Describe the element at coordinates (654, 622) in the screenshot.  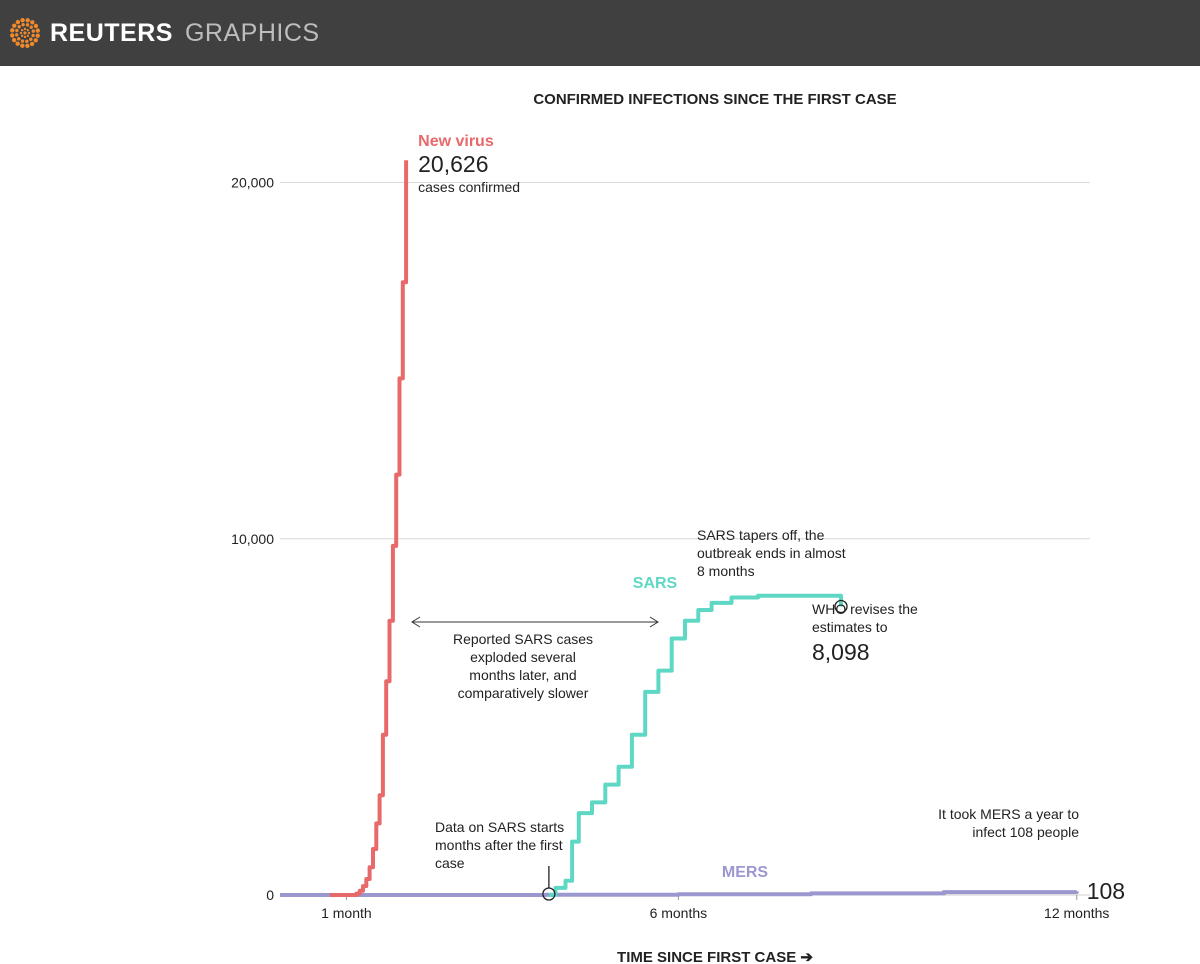
I see `span-arrow-right-head` at that location.